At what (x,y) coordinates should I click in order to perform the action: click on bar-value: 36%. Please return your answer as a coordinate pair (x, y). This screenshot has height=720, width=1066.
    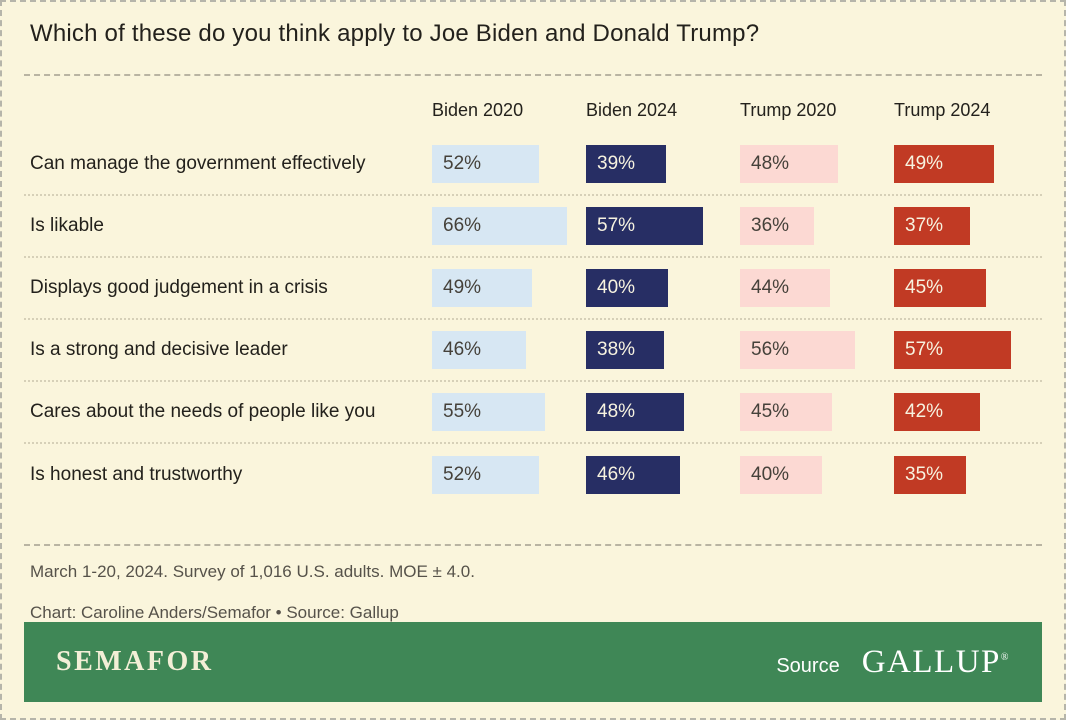
    Looking at the image, I should click on (770, 225).